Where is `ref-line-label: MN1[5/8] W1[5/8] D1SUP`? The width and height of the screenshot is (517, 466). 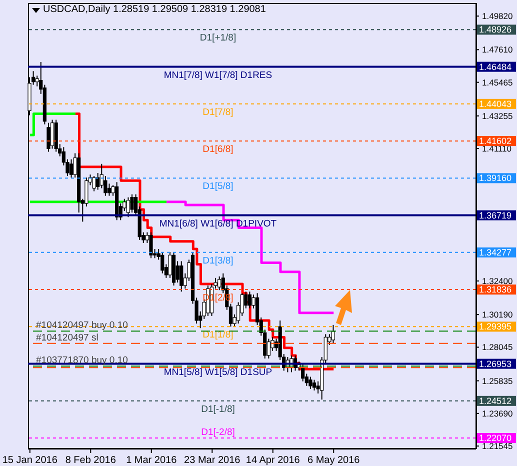 ref-line-label: MN1[5/8] W1[5/8] D1SUP is located at coordinates (218, 372).